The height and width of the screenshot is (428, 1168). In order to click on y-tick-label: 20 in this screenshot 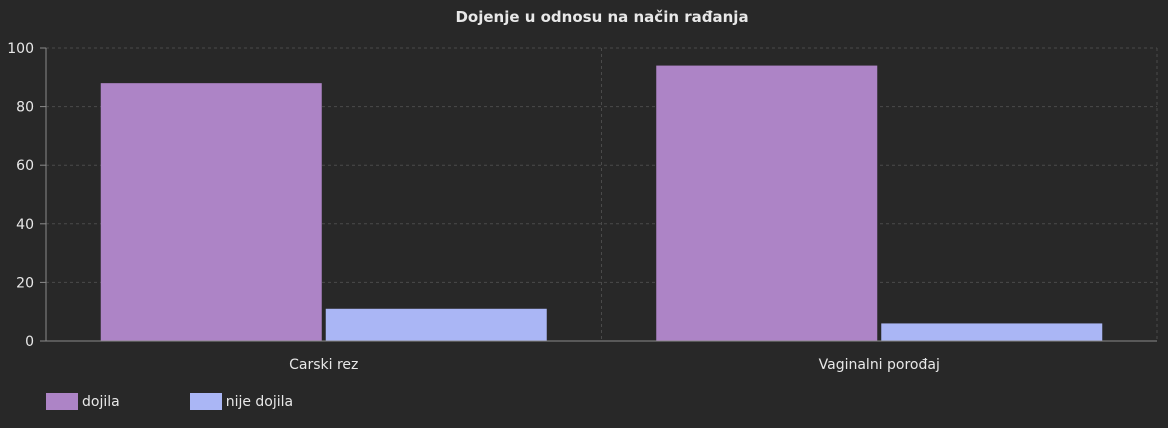, I will do `click(25, 283)`.